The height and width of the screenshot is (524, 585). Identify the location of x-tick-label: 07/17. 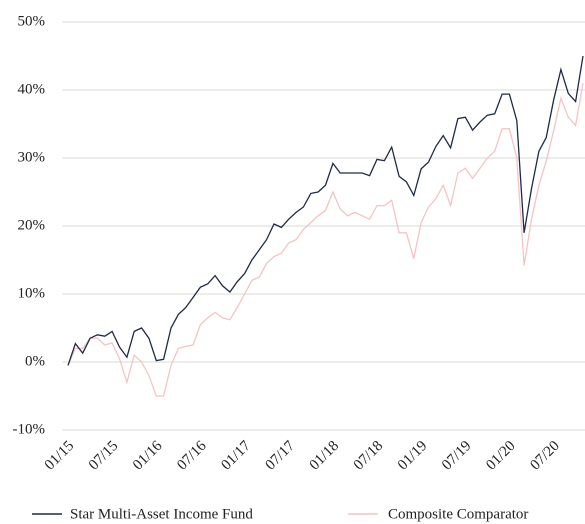
(280, 456).